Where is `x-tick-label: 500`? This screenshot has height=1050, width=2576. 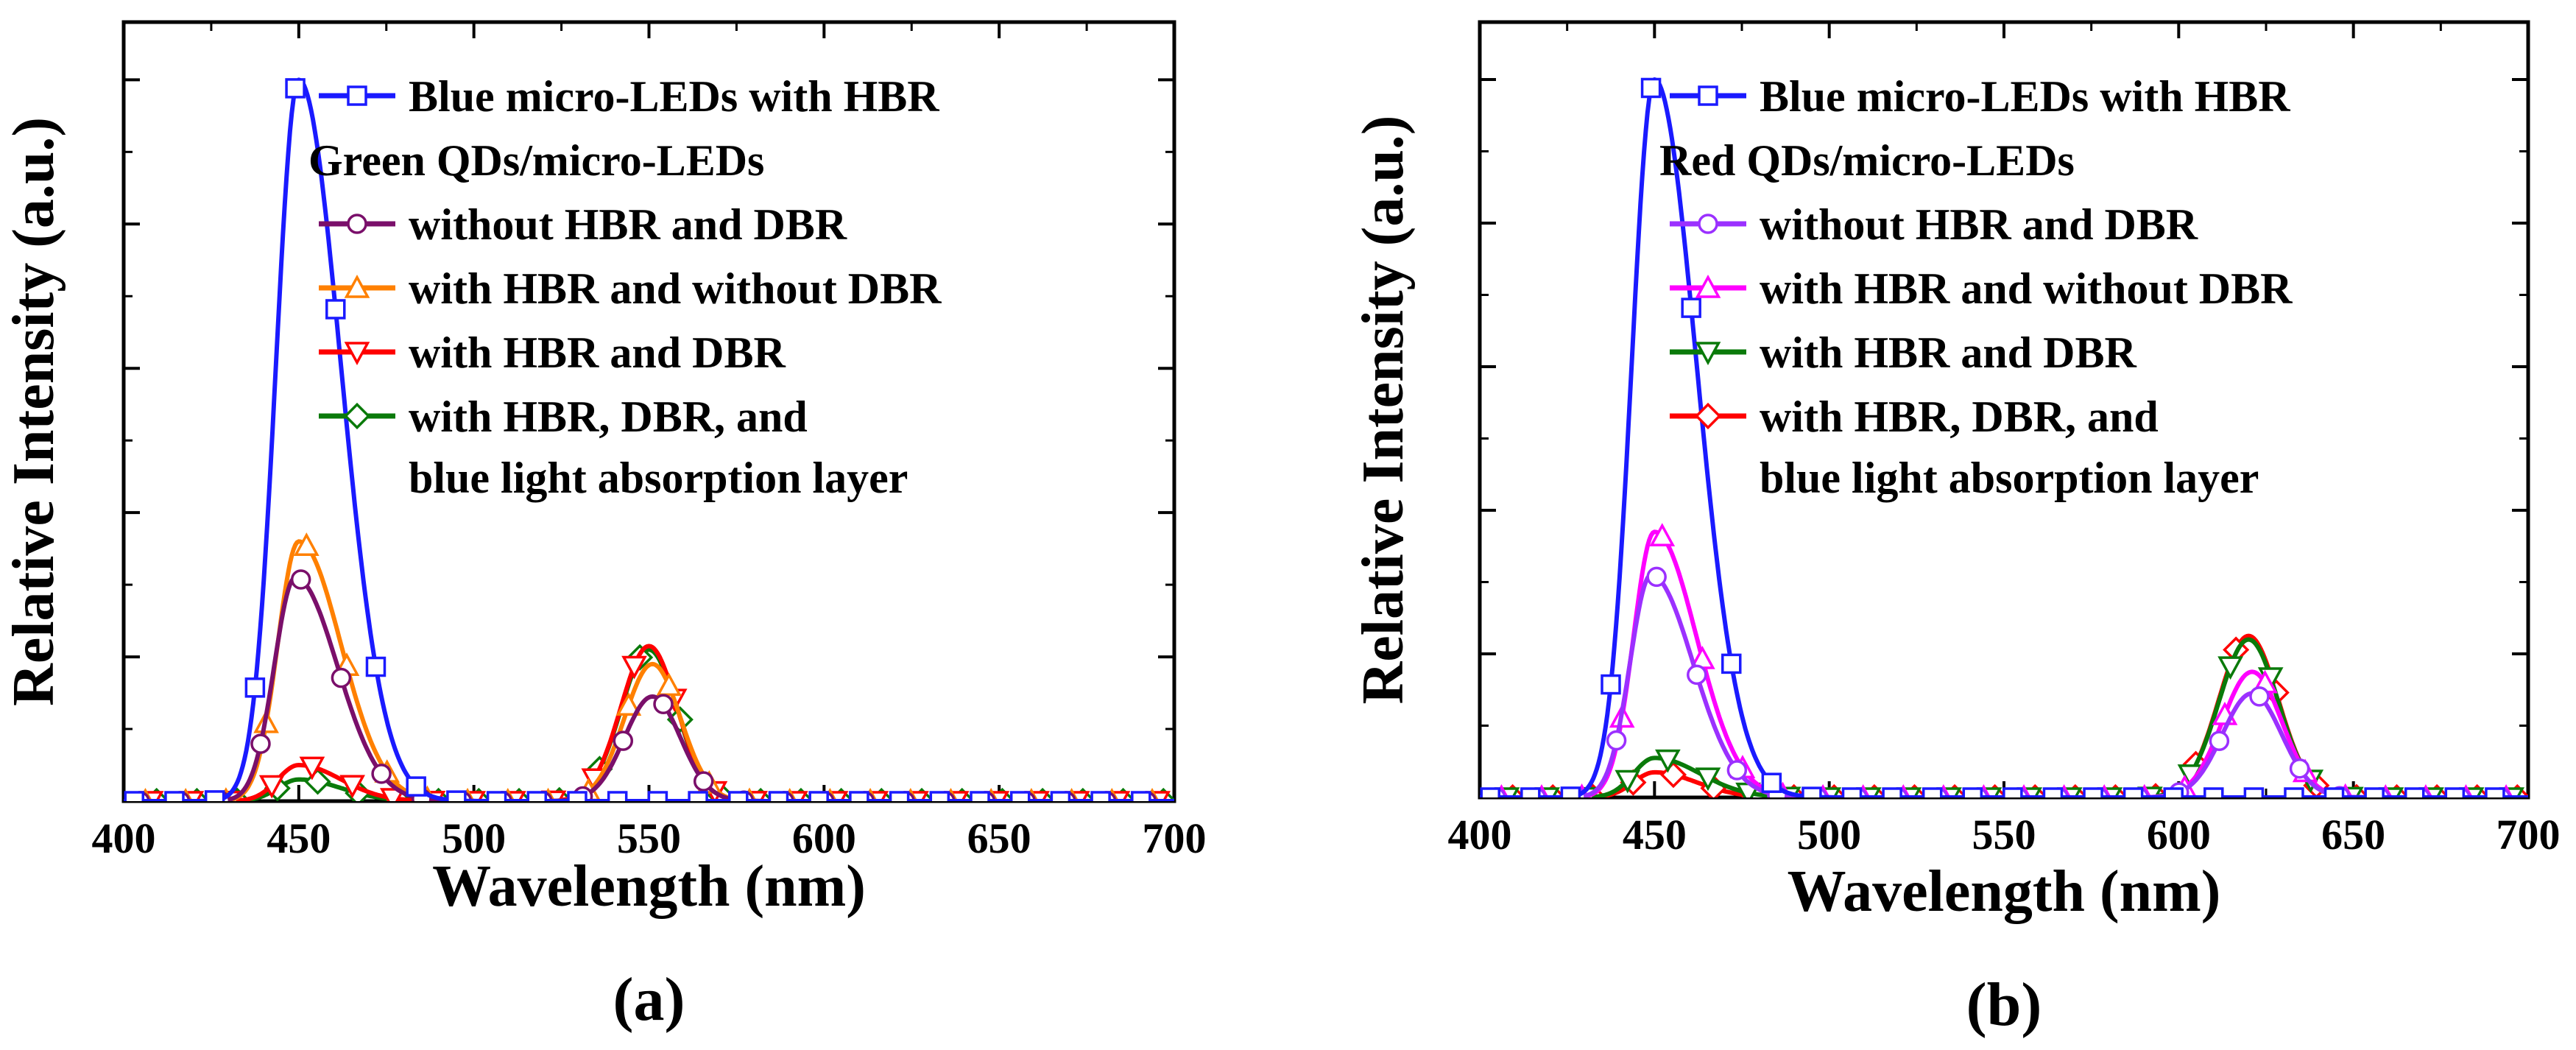 x-tick-label: 500 is located at coordinates (474, 838).